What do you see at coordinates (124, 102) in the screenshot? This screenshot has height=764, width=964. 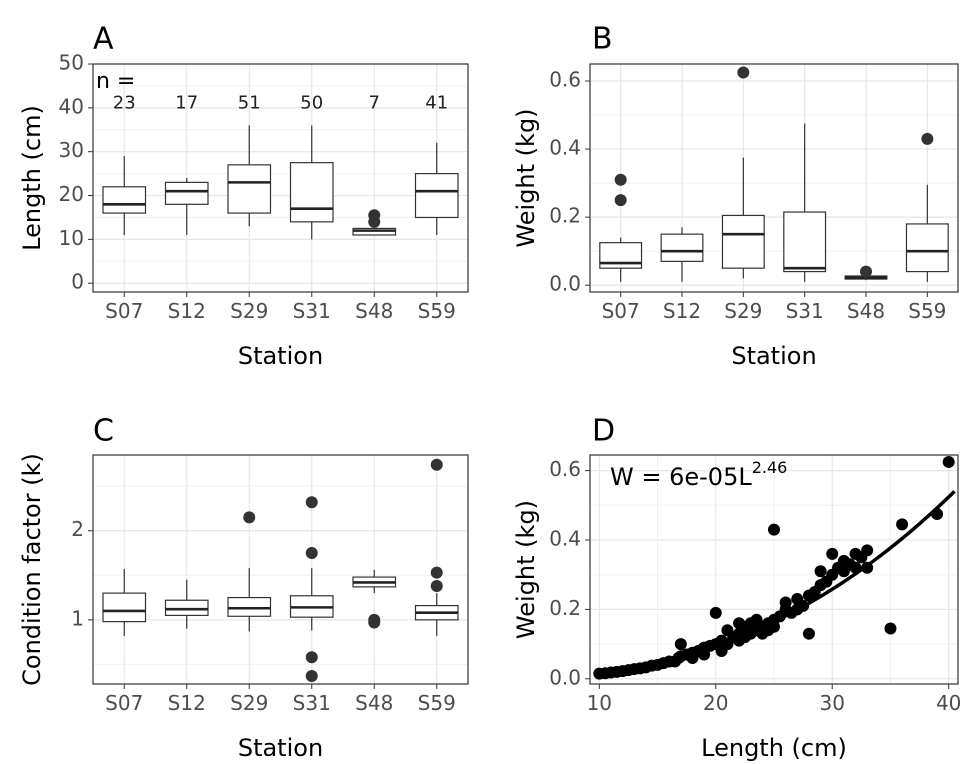 I see `count-label: 23` at bounding box center [124, 102].